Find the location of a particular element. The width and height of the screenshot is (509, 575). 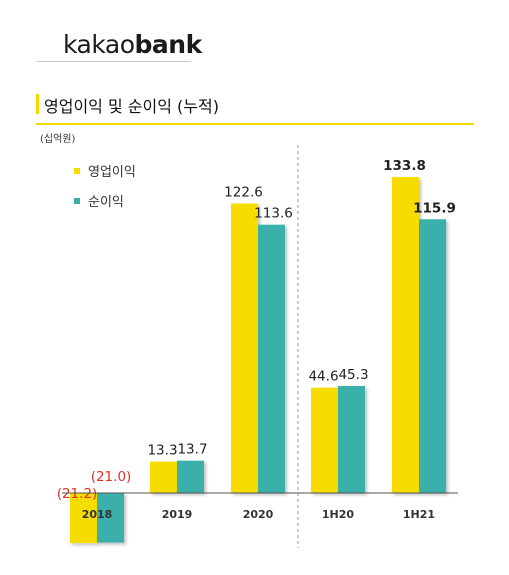

data-label-net-2019: 13.7 is located at coordinates (192, 450).